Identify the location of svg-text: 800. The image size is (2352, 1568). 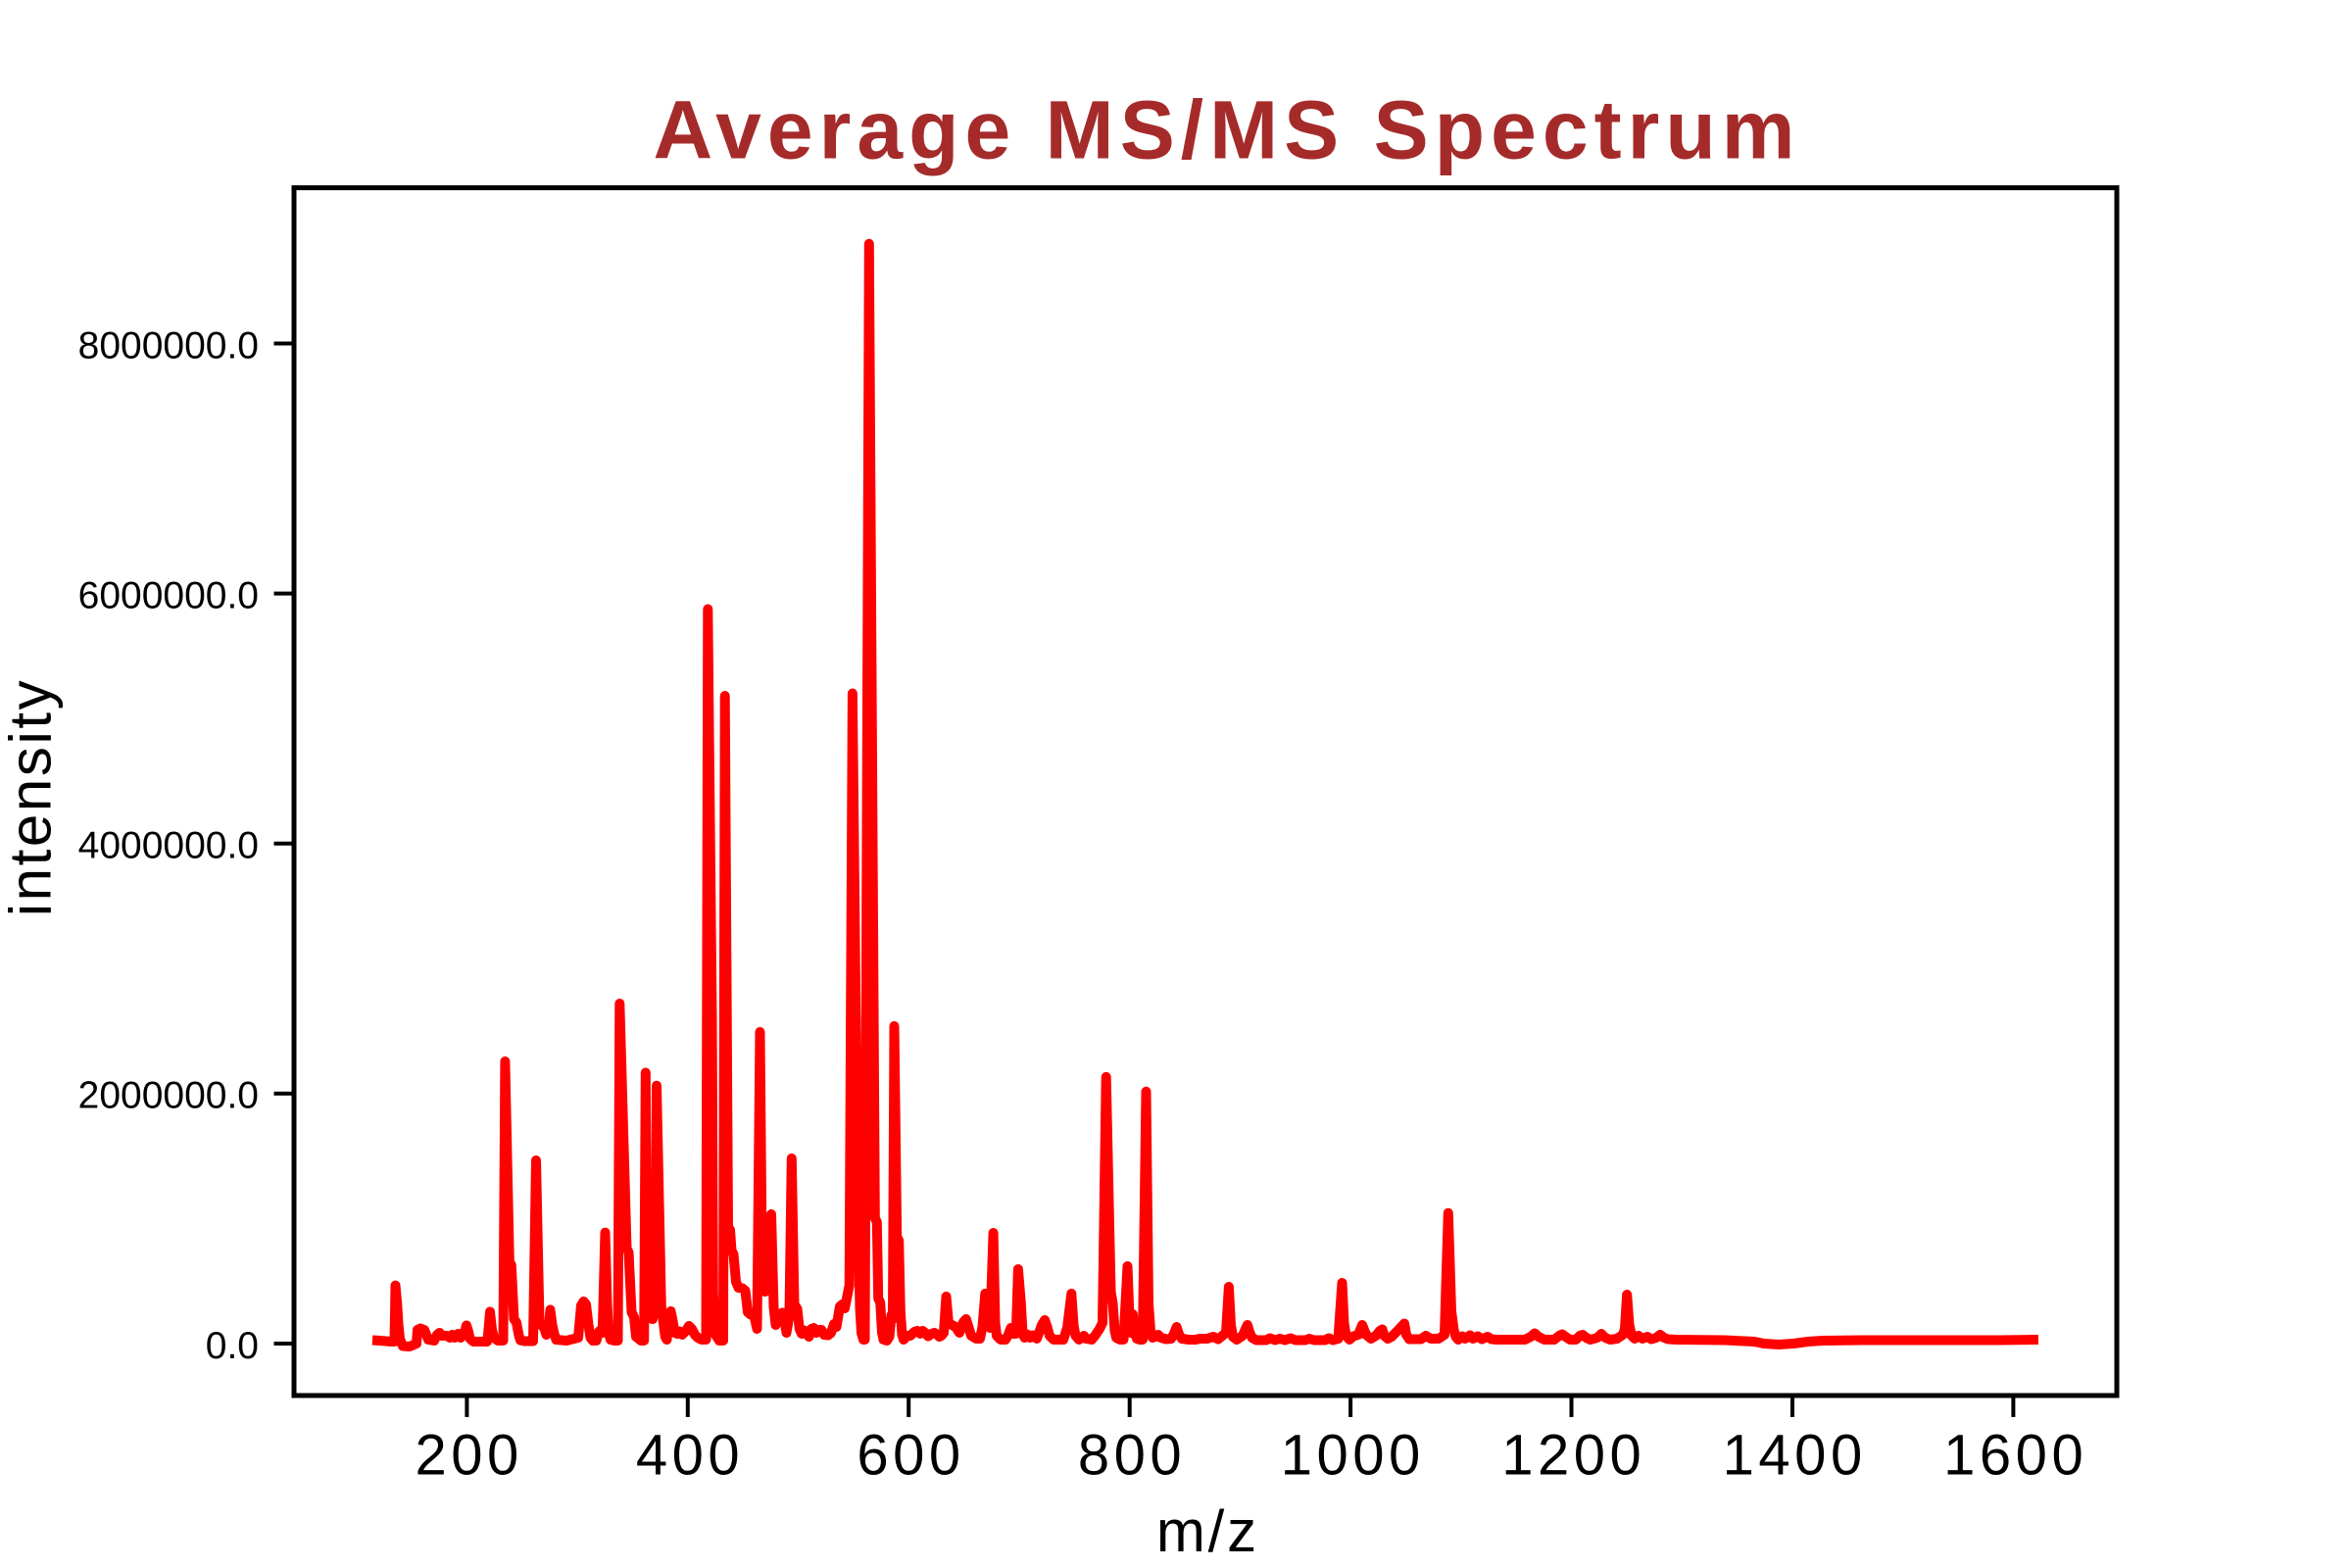
(1132, 1456).